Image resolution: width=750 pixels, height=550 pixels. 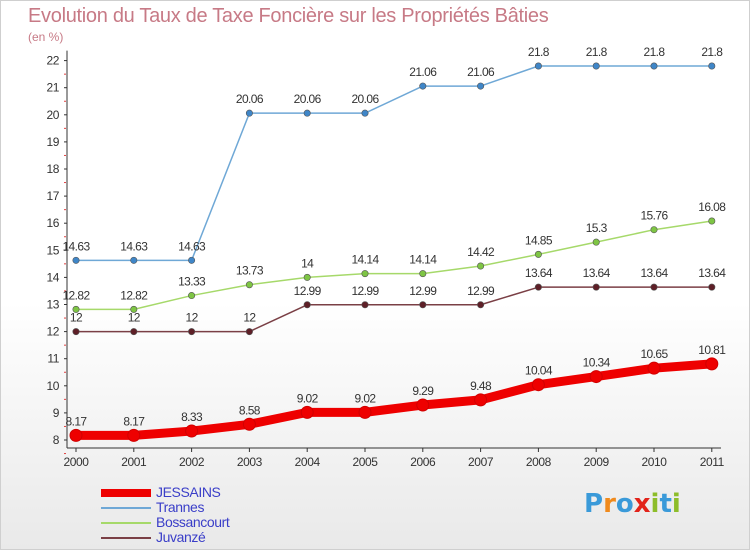 I want to click on x-tick-label: 2000, so click(x=76, y=462).